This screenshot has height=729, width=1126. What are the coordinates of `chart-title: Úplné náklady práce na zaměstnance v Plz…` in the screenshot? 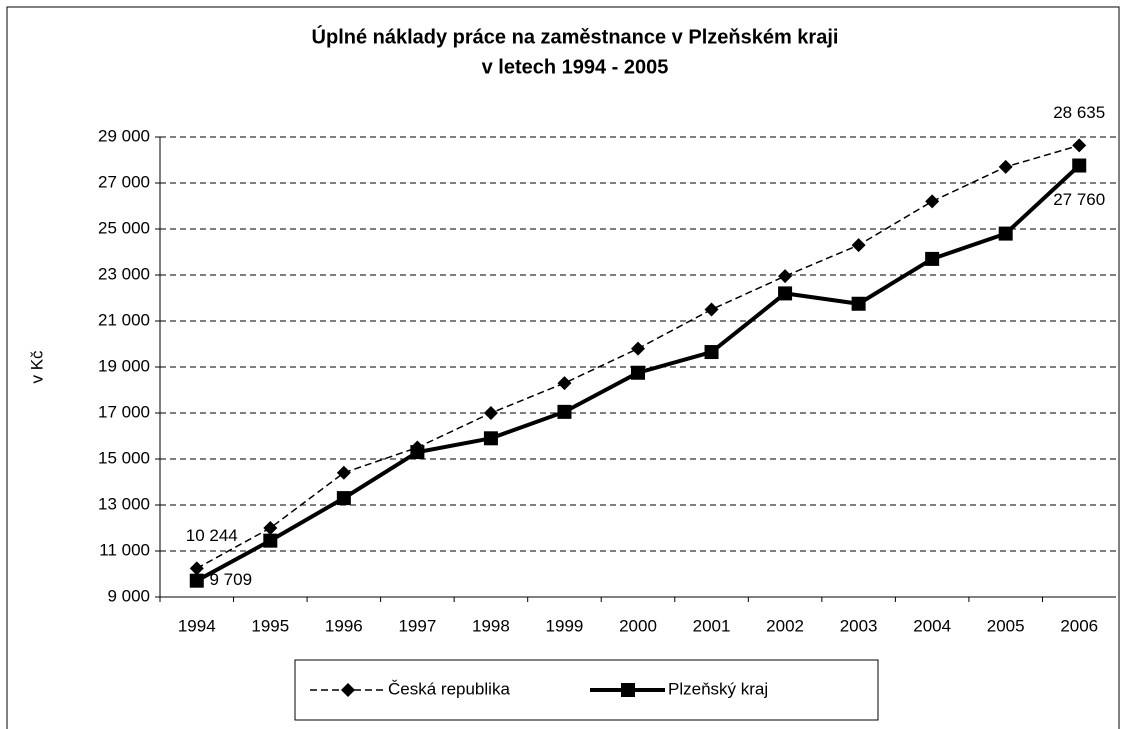 It's located at (575, 36).